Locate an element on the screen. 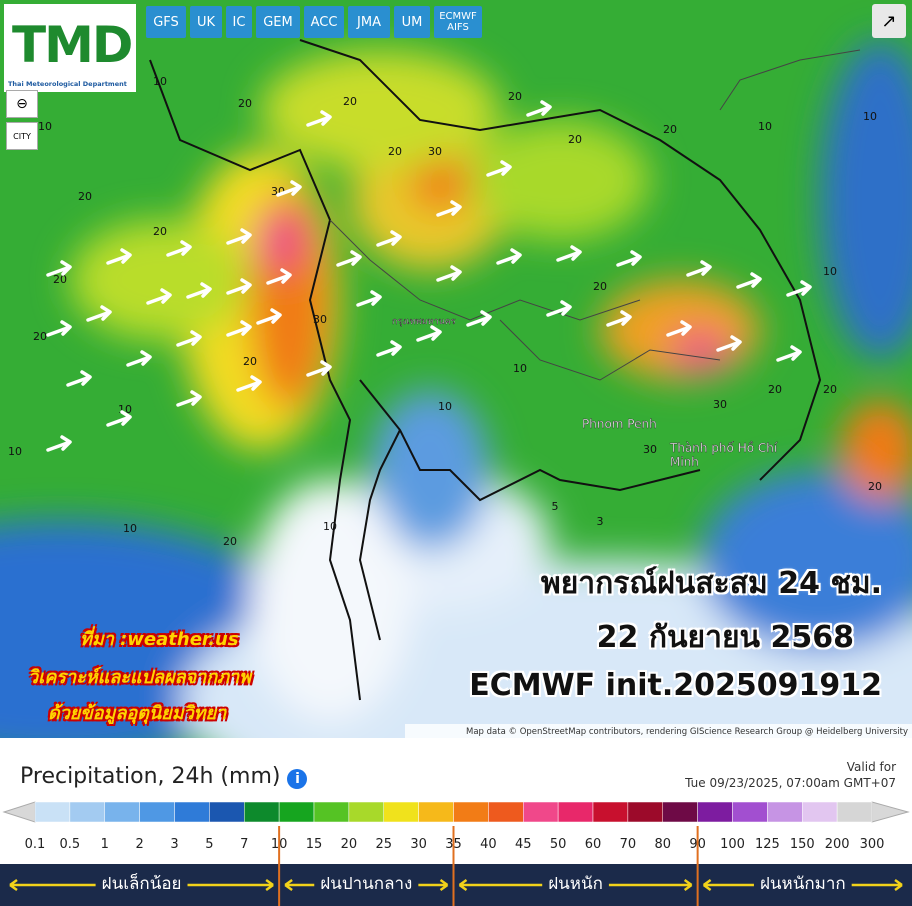 Image resolution: width=912 pixels, height=906 pixels. scale-arrow is located at coordinates (19, 812).